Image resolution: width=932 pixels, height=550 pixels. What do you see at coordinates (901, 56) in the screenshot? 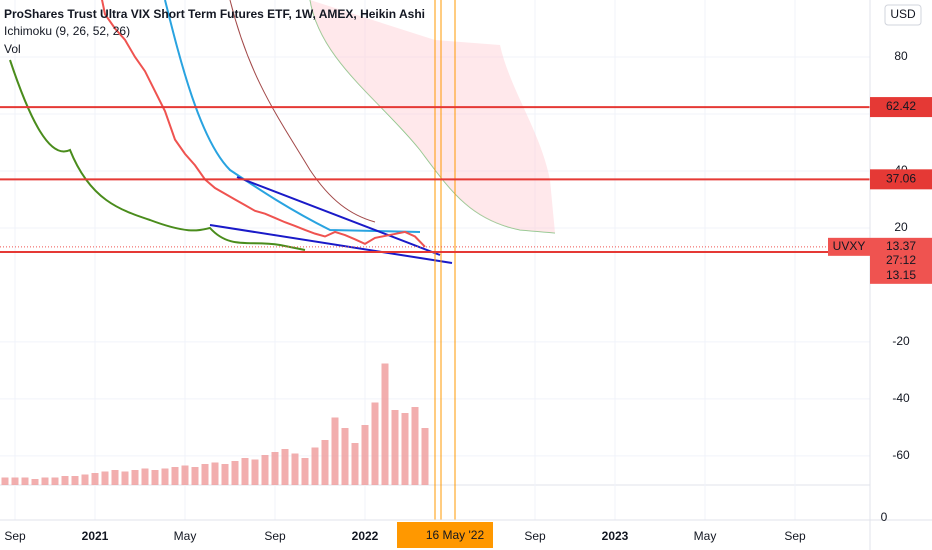
I see `y-tick-label: 80` at bounding box center [901, 56].